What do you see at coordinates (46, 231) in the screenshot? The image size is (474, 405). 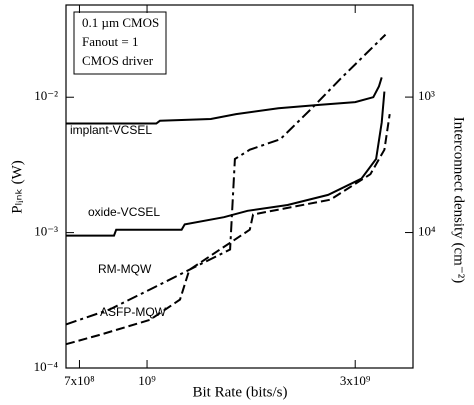 I see `y-tick-label: 10⁻³` at bounding box center [46, 231].